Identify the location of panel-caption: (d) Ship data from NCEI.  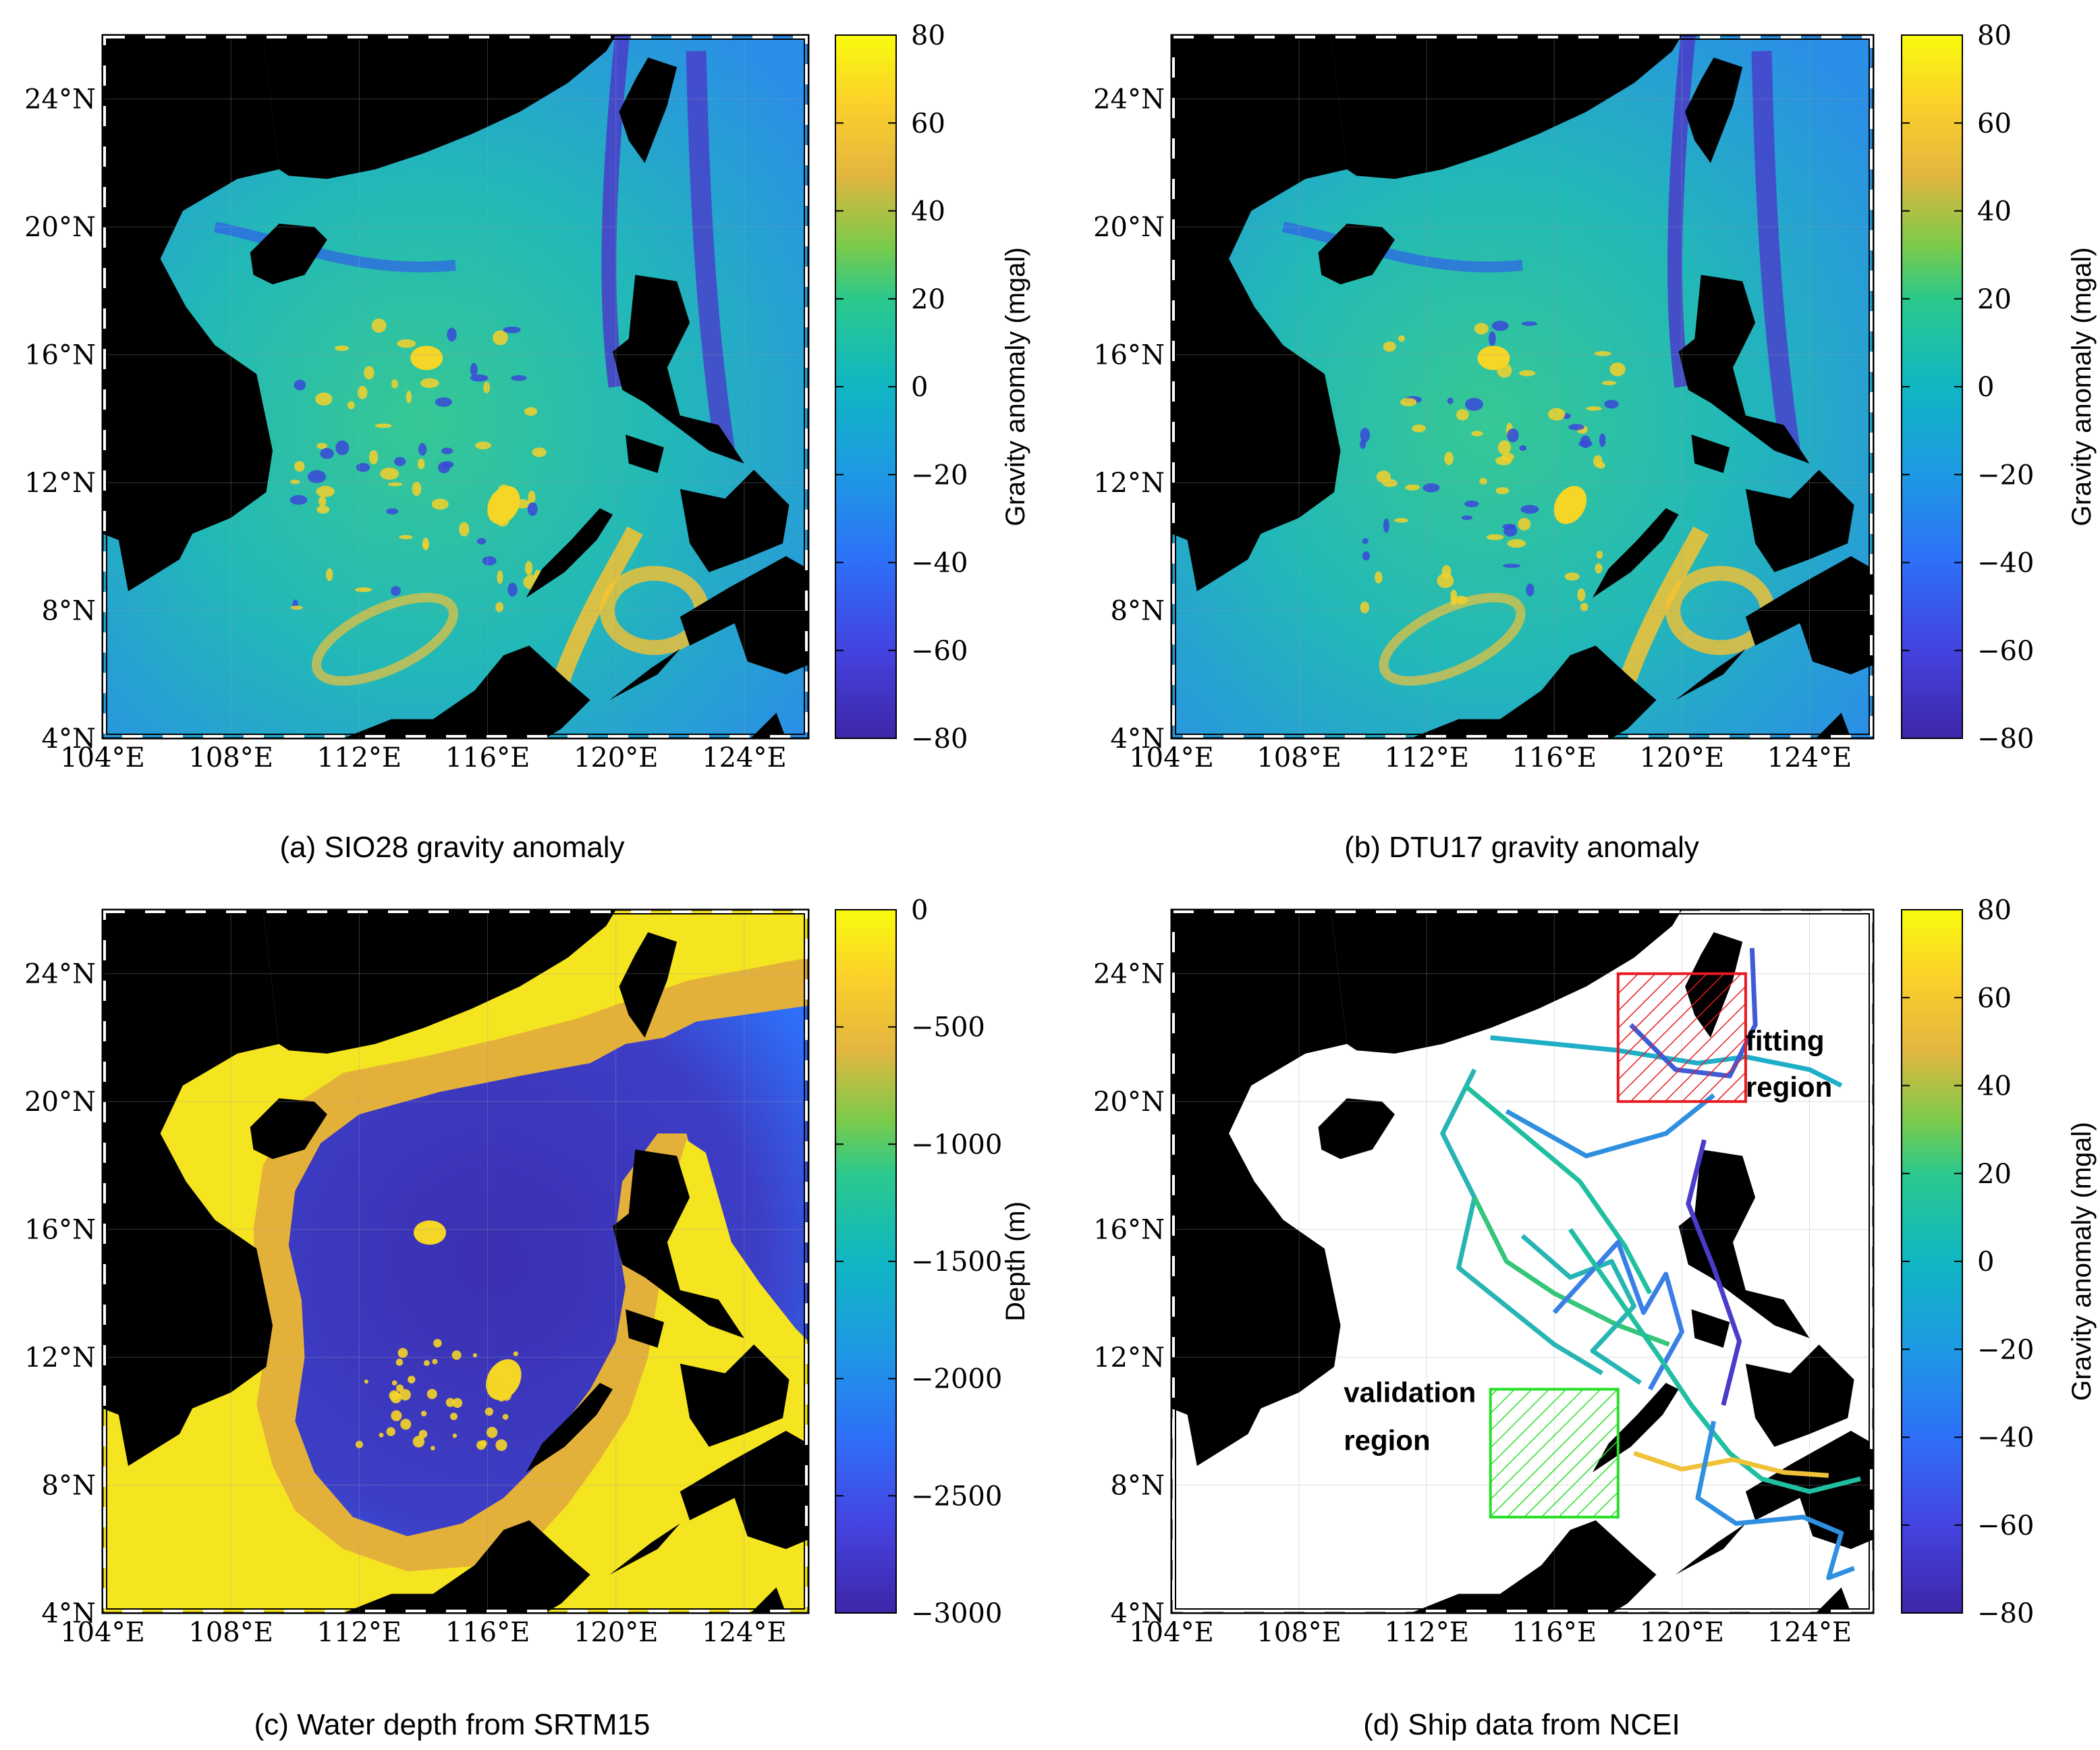
(1521, 1724).